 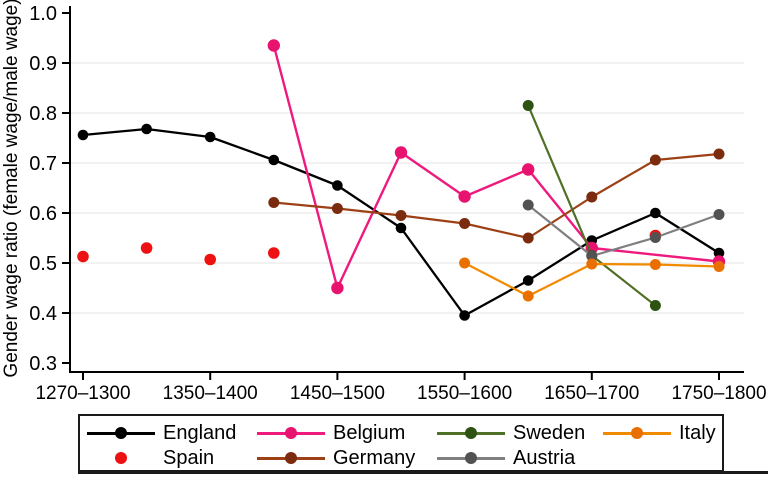 What do you see at coordinates (697, 433) in the screenshot?
I see `legend-label-italy: Italy` at bounding box center [697, 433].